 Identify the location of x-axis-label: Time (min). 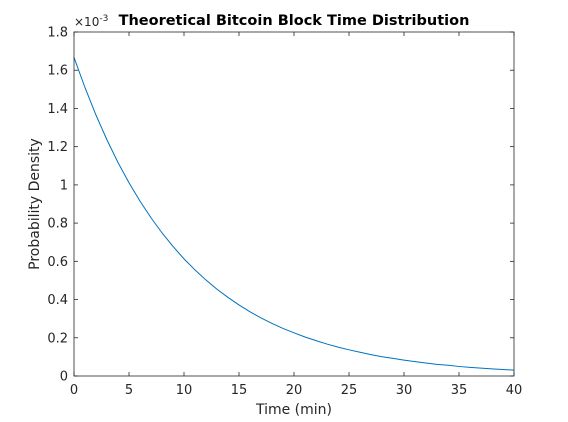
(293, 410).